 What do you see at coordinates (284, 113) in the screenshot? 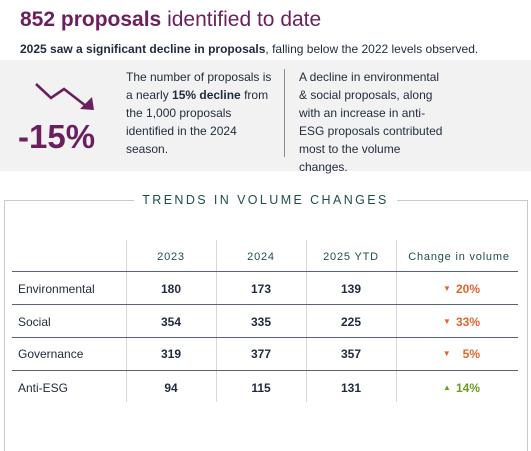
I see `panel-divider` at bounding box center [284, 113].